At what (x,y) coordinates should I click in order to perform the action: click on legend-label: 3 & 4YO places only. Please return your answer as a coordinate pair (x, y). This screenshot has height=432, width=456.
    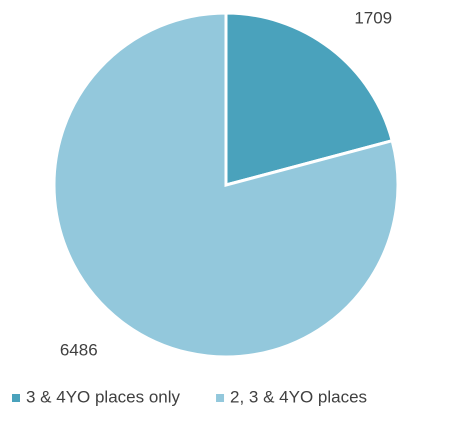
    Looking at the image, I should click on (103, 396).